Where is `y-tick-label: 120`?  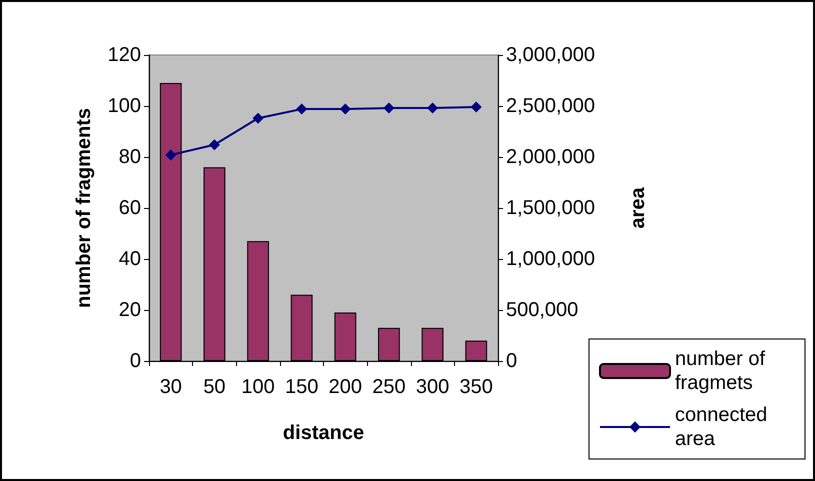
y-tick-label: 120 is located at coordinates (124, 55).